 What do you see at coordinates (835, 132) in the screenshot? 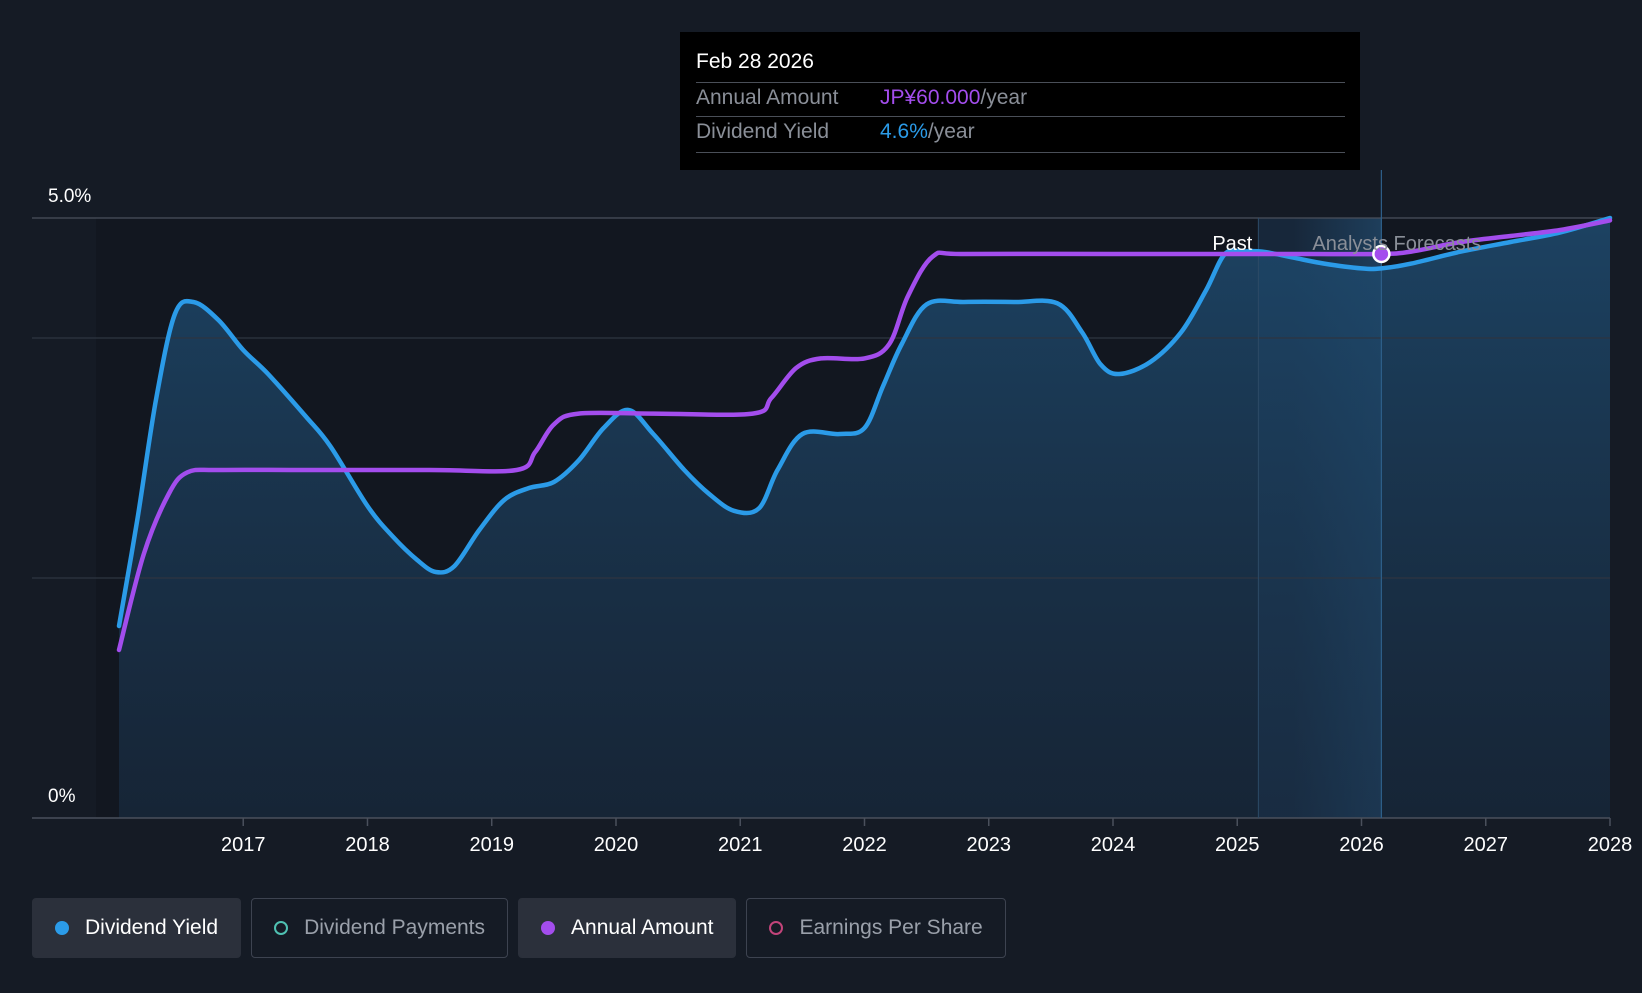
I see `tooltip-dividend-yield-row: Dividend Yield 4.6%/year` at bounding box center [835, 132].